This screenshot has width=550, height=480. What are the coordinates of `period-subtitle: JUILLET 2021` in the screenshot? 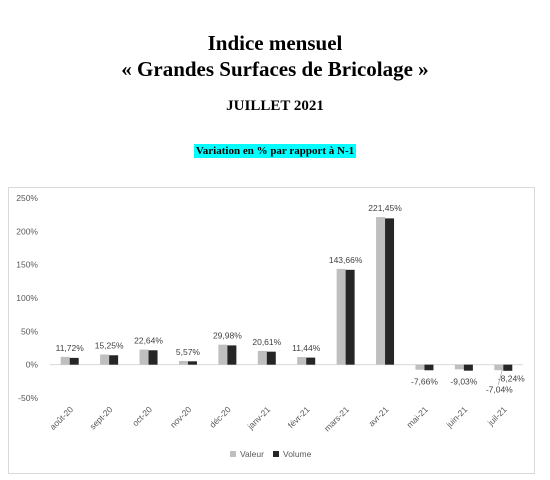 It's located at (275, 106).